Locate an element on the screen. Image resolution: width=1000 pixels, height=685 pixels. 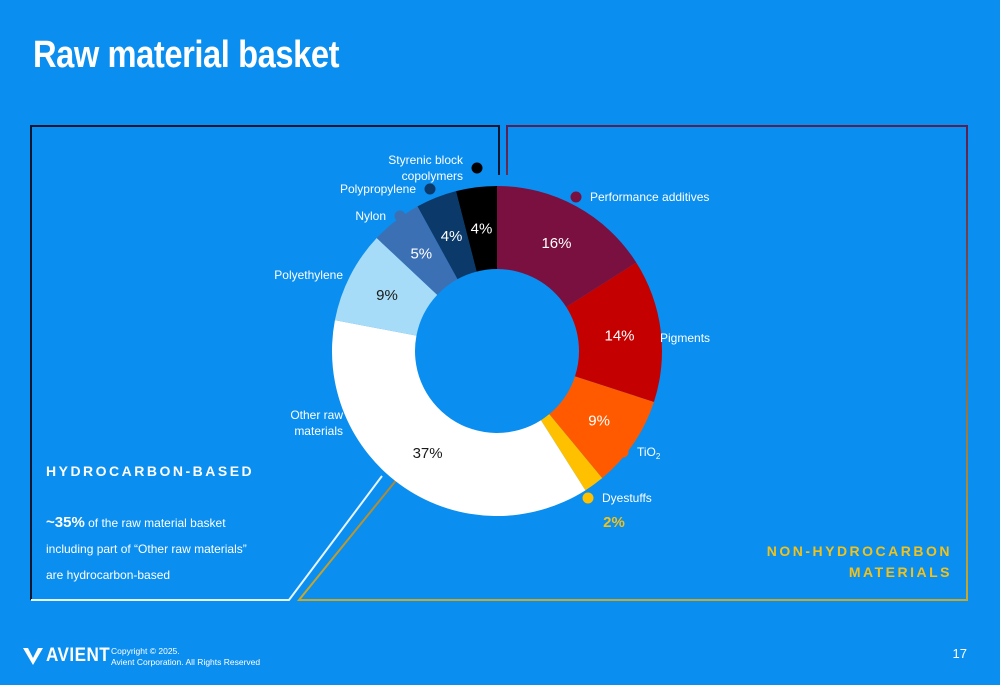
avient-logo: AVIENT is located at coordinates (69, 656).